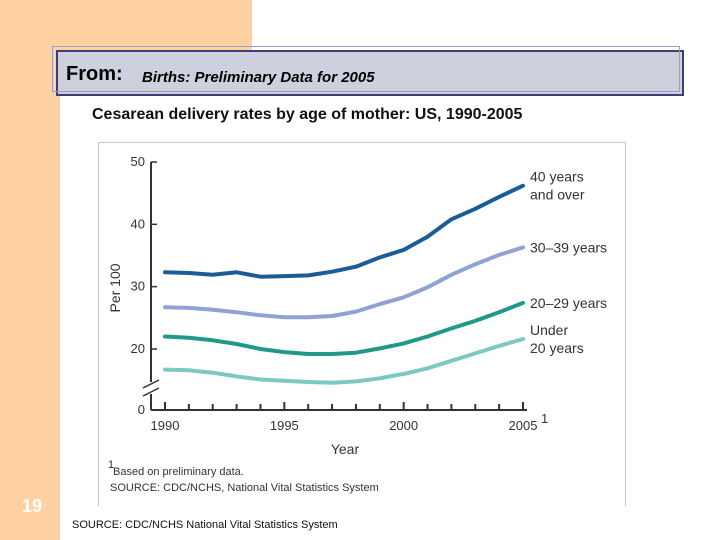  What do you see at coordinates (544, 418) in the screenshot?
I see `x-tick-superscript: 1` at bounding box center [544, 418].